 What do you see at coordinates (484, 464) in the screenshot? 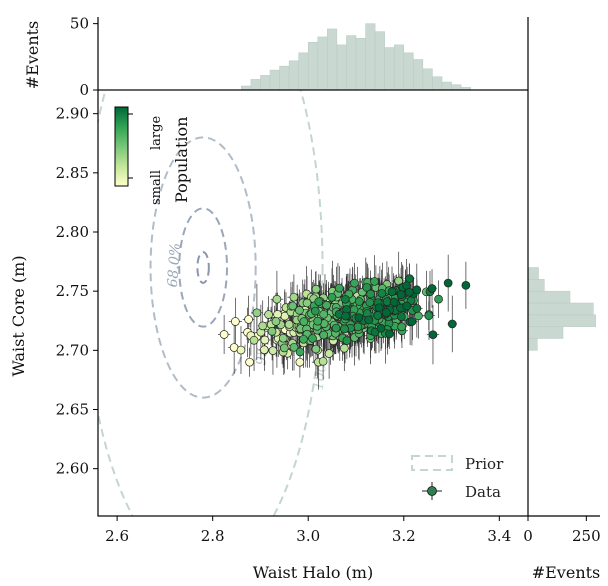
I see `legend-prior-label: Prior` at bounding box center [484, 464].